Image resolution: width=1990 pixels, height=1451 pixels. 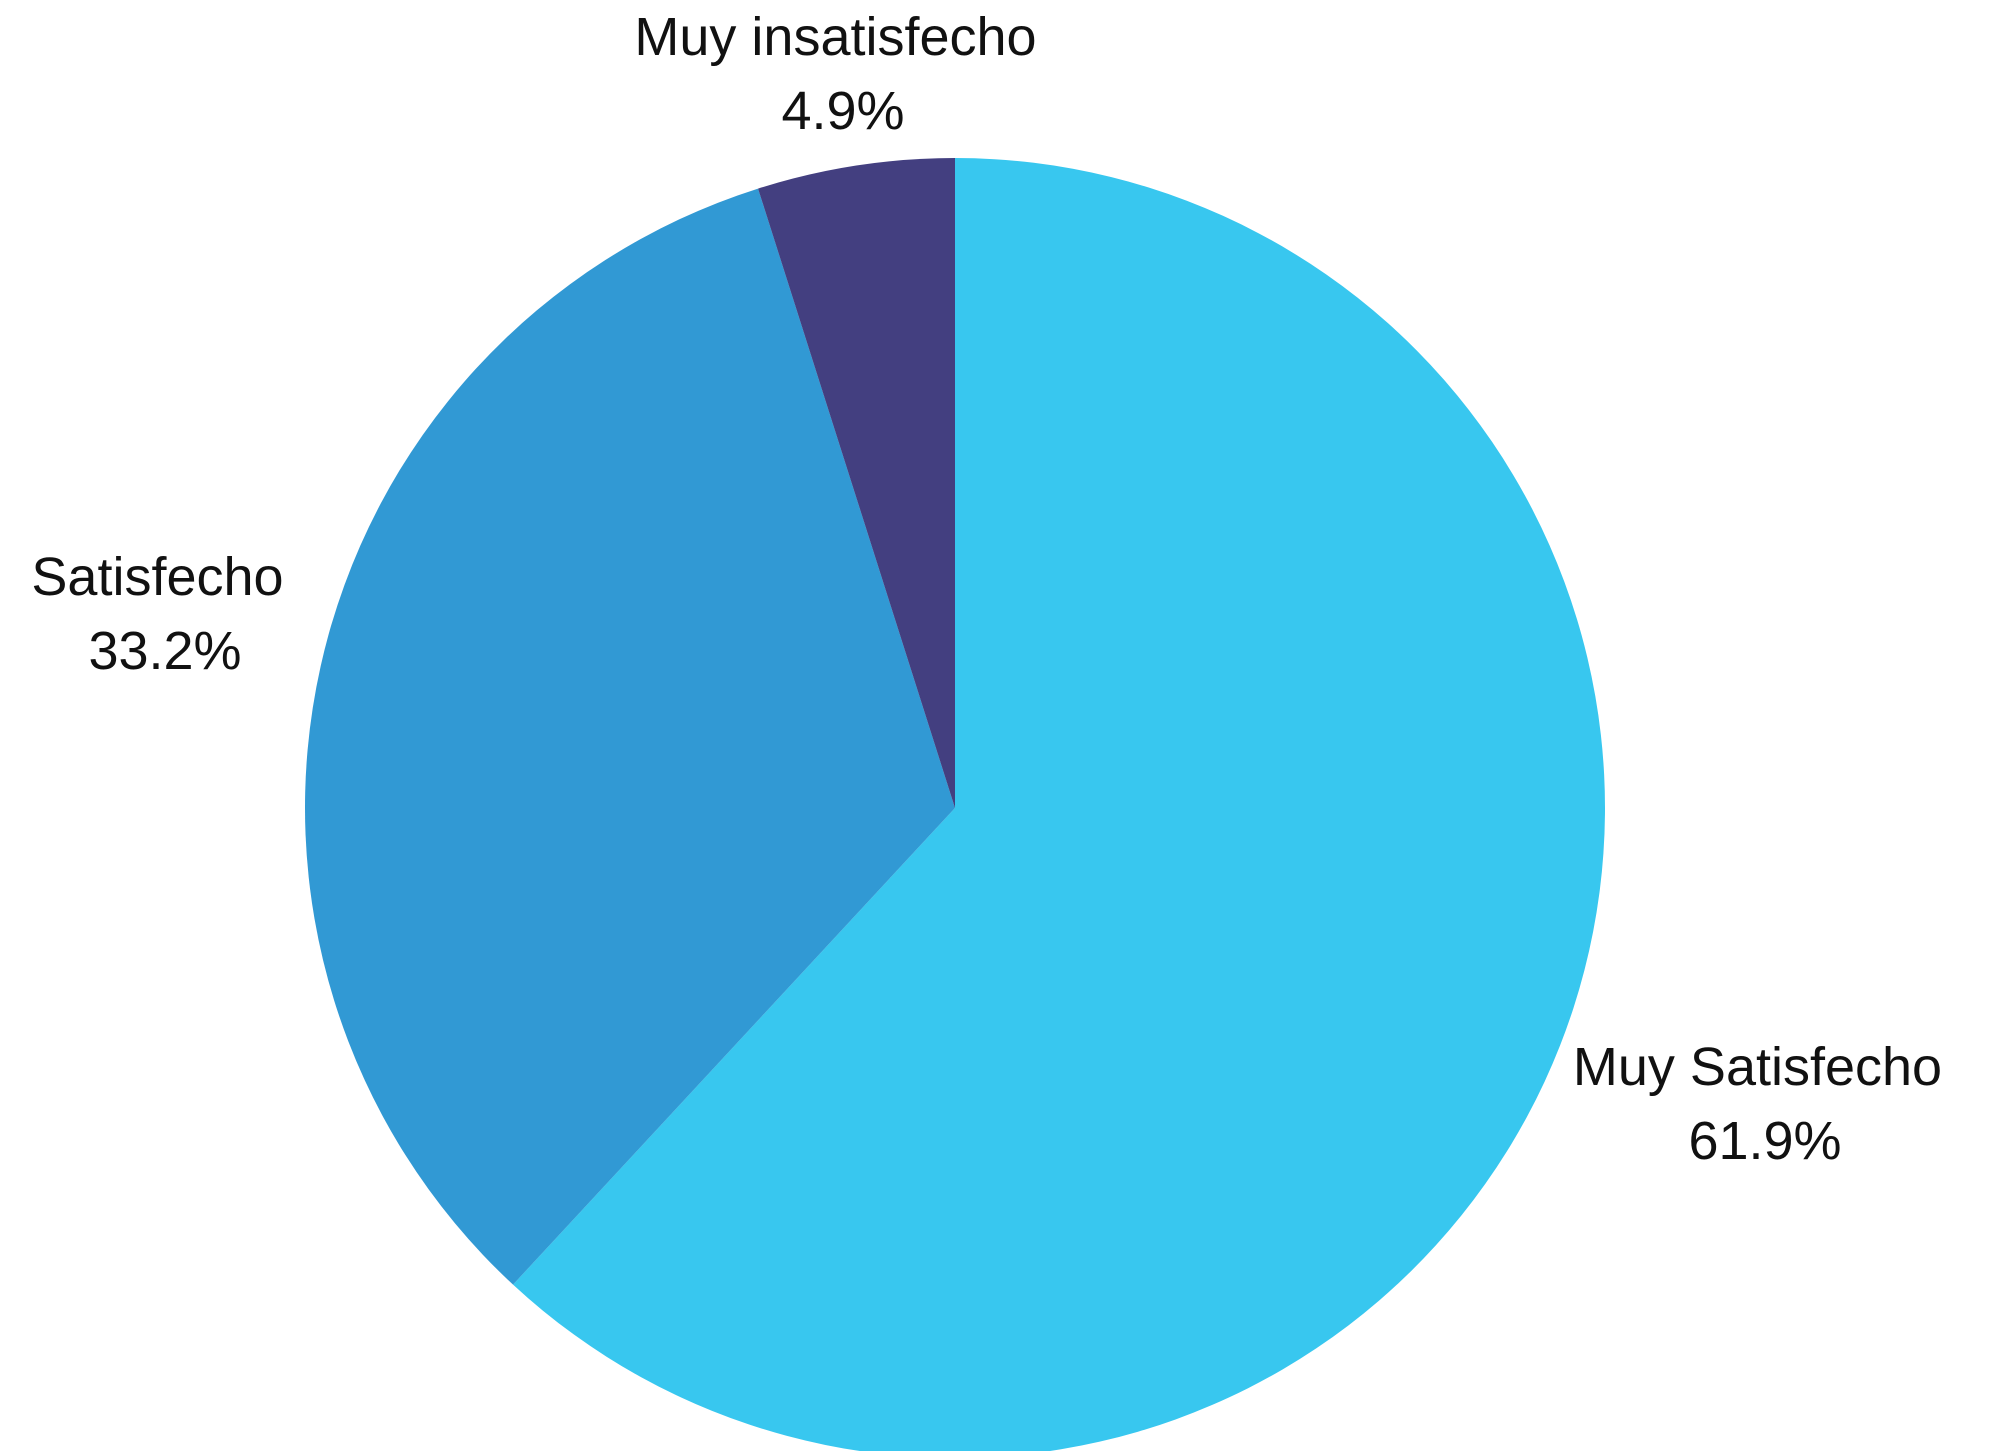 I want to click on slice-name-muy-satisfecho: Muy Satisfecho, so click(x=1757, y=1067).